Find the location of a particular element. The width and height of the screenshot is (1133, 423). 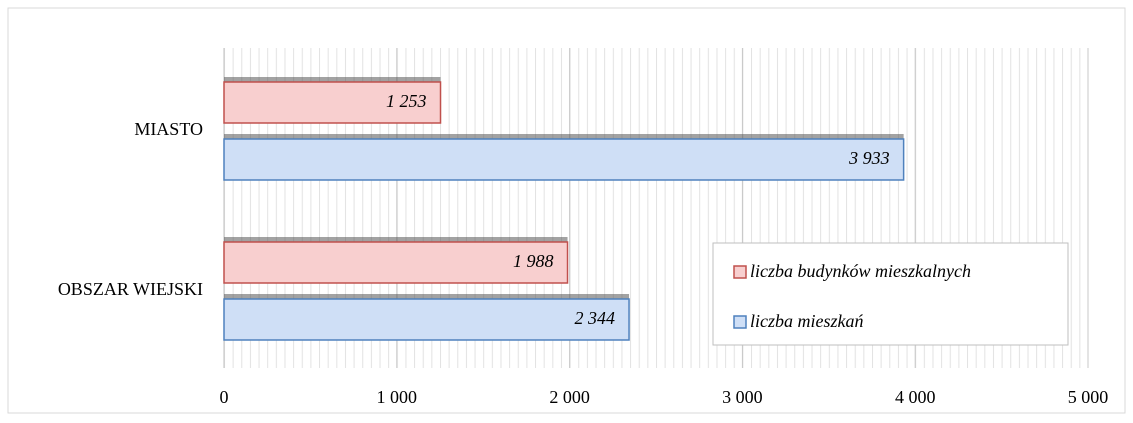

category-label: MIASTO is located at coordinates (168, 129).